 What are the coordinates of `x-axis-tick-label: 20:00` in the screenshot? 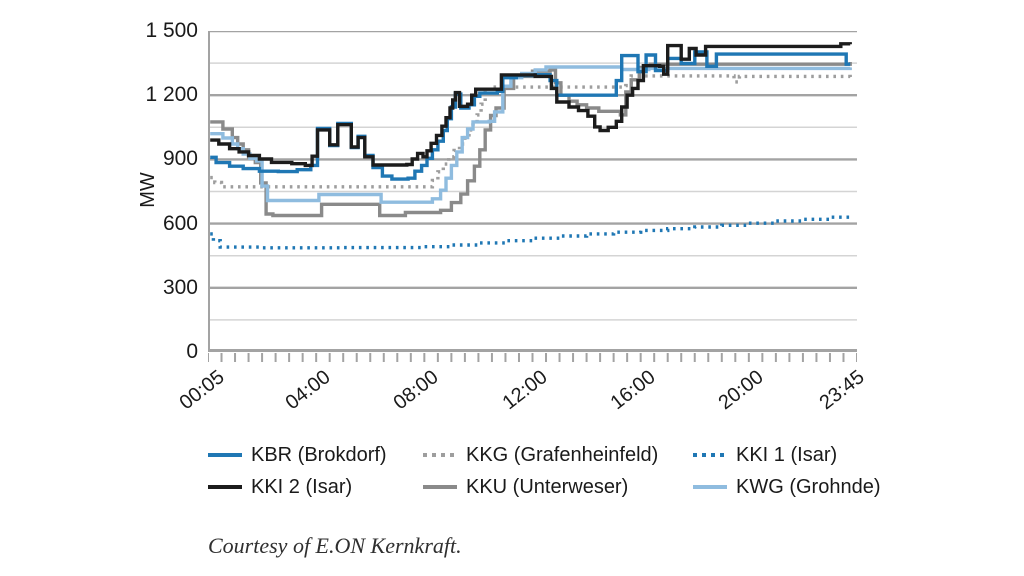 It's located at (741, 390).